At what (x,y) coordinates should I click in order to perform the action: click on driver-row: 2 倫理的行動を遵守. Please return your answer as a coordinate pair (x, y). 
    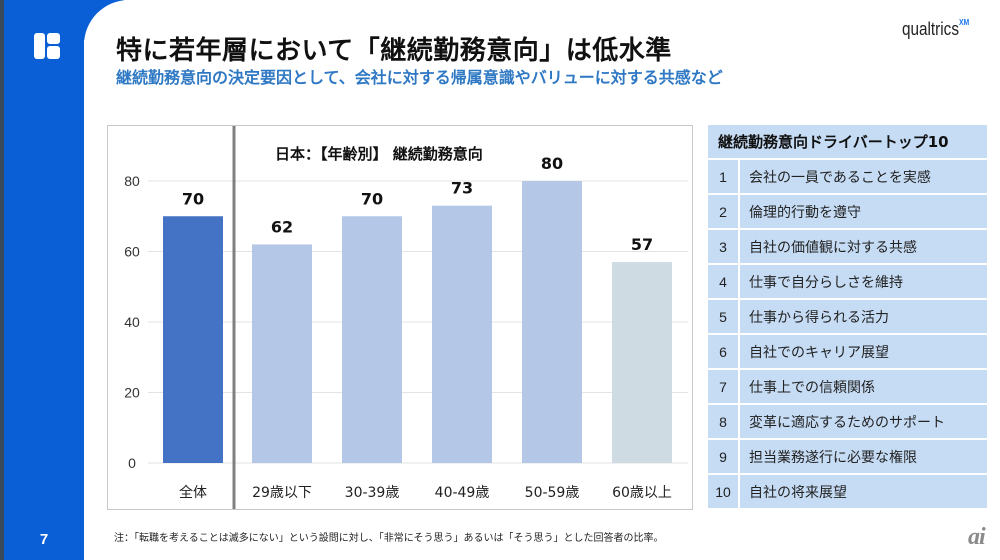
    Looking at the image, I should click on (847, 212).